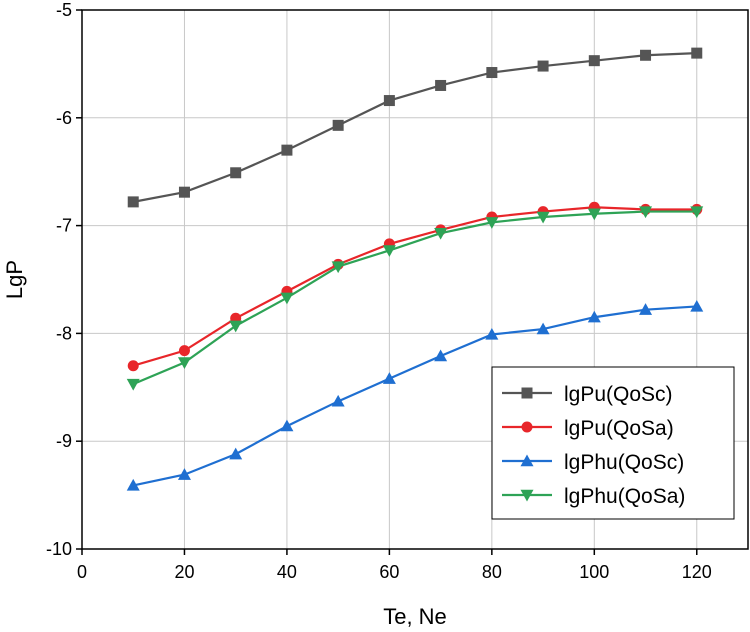 Image resolution: width=750 pixels, height=632 pixels. What do you see at coordinates (14, 279) in the screenshot?
I see `y-axis-title: LgP` at bounding box center [14, 279].